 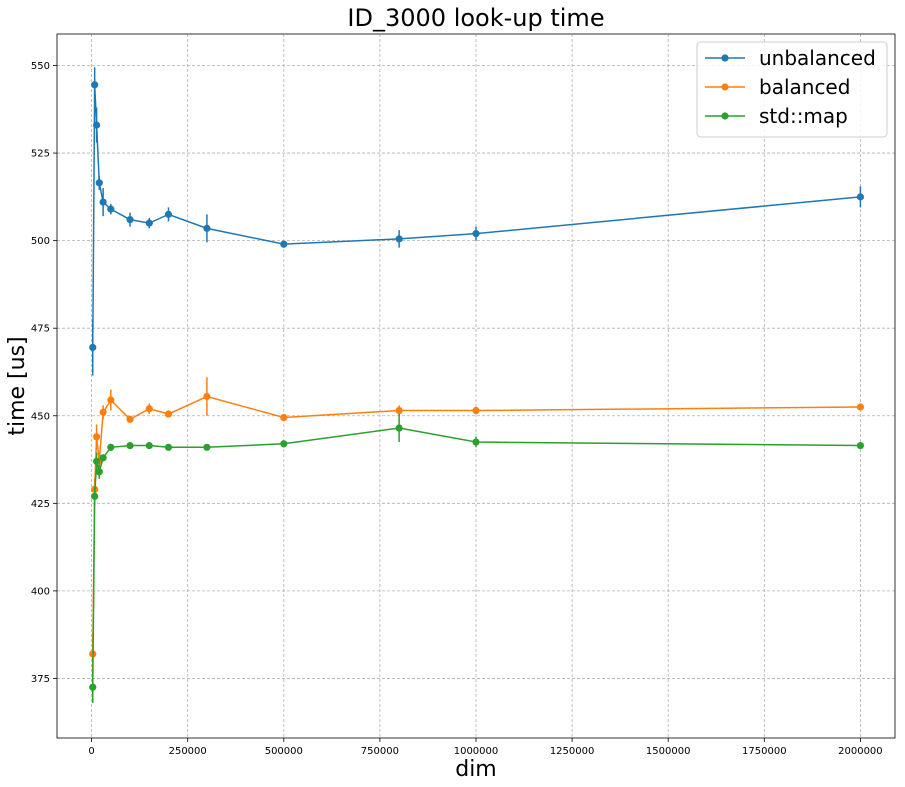 I want to click on y-tick-label: 400, so click(x=40, y=591).